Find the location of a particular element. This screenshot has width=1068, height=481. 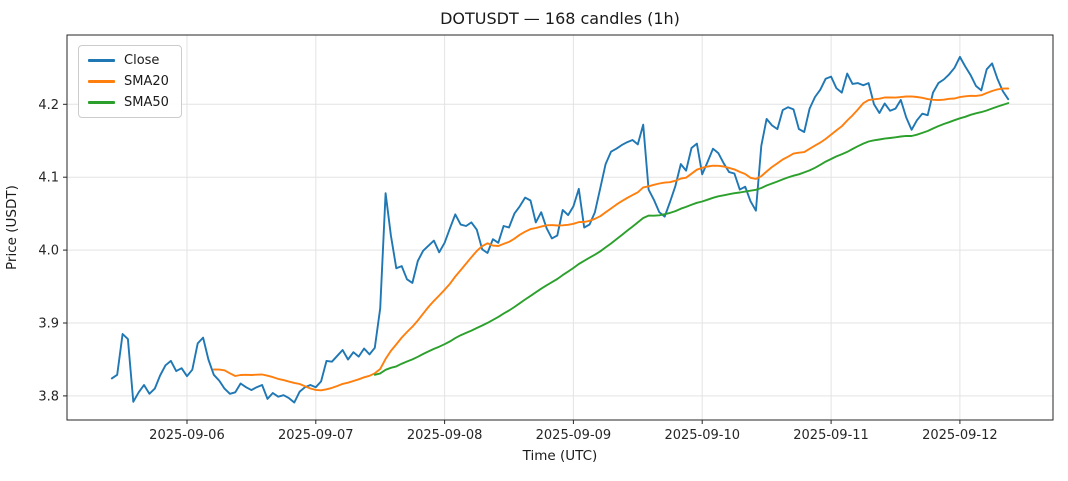

tick-label: 4.0 is located at coordinates (48, 251).